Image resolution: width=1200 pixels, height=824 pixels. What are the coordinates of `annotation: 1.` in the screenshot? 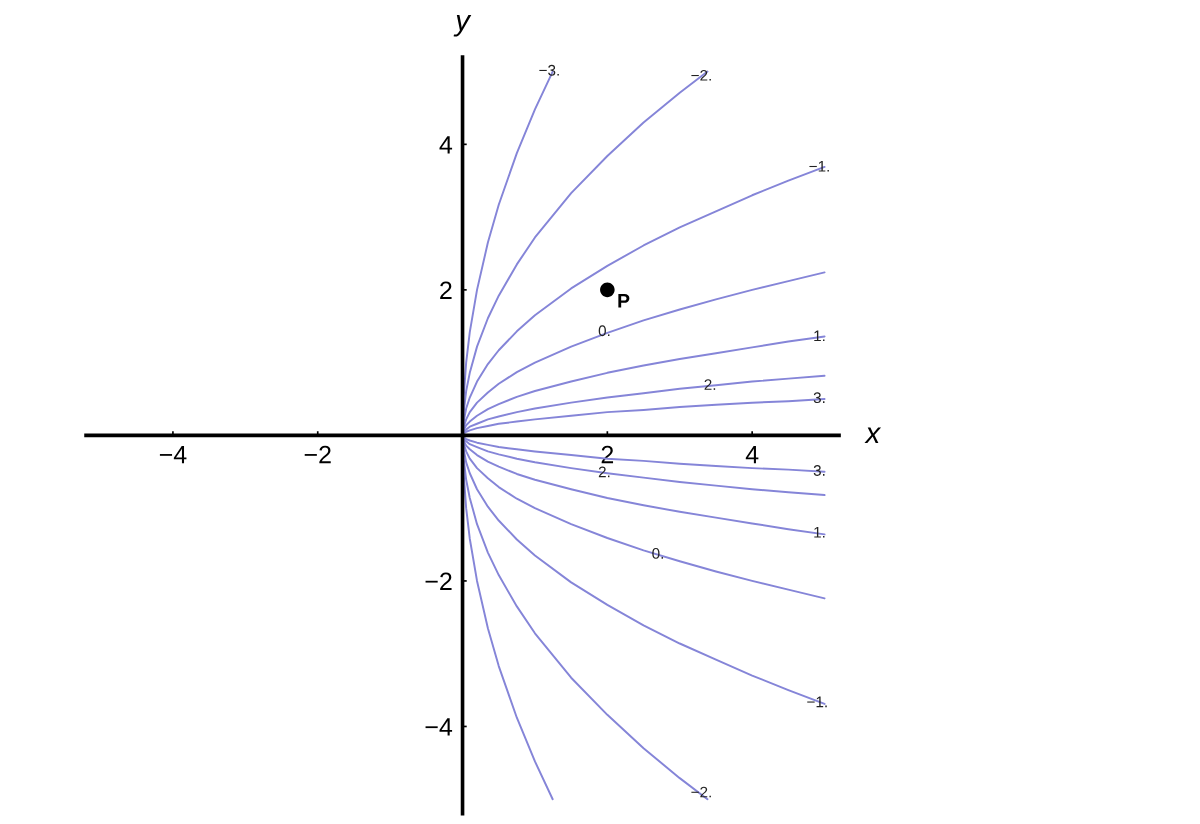 It's located at (819, 336).